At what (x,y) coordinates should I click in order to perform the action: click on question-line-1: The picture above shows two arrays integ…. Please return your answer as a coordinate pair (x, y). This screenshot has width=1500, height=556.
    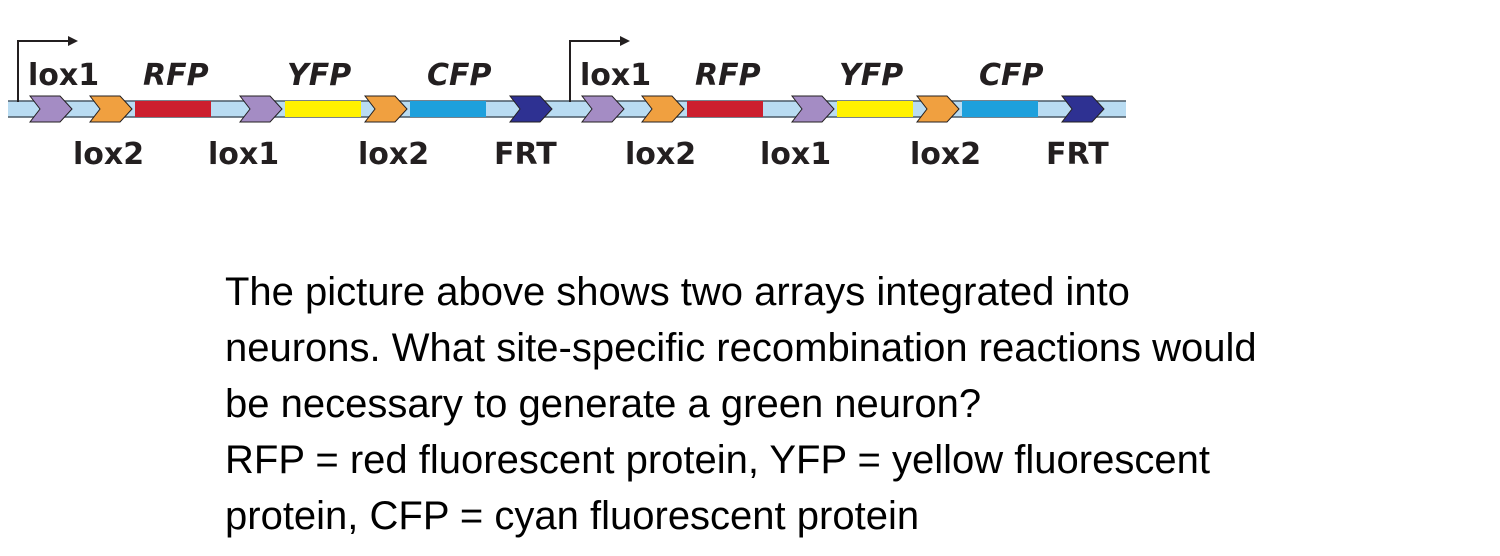
    Looking at the image, I should click on (677, 292).